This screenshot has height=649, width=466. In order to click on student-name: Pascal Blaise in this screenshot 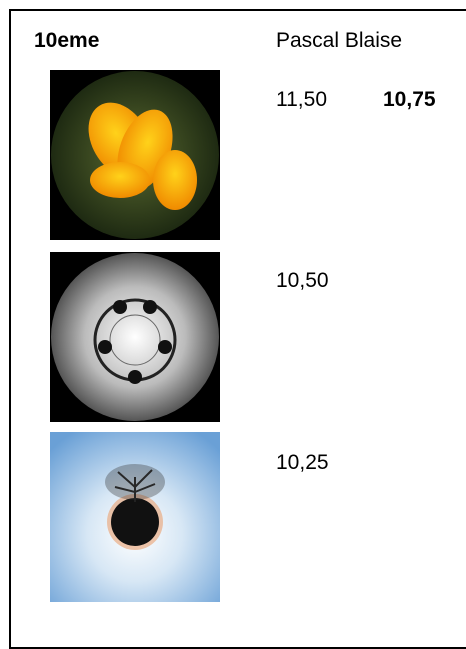, I will do `click(339, 40)`.